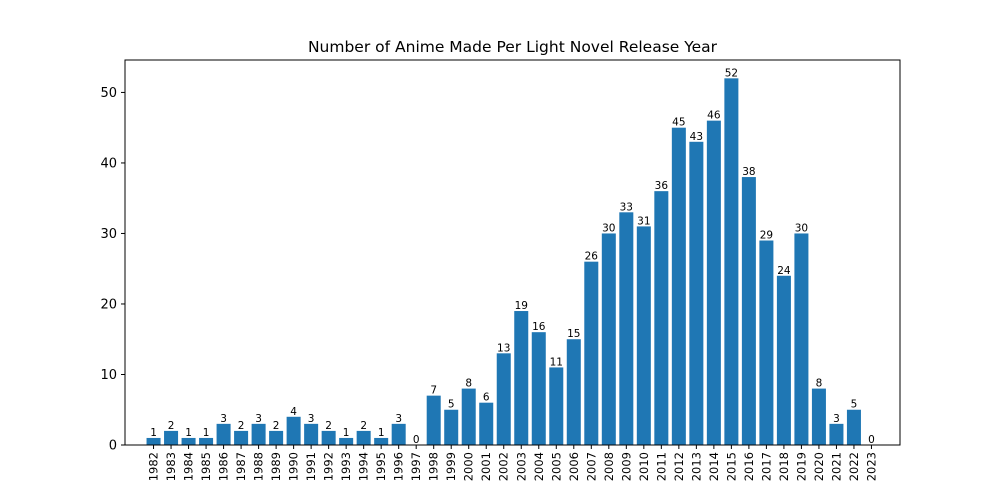 The width and height of the screenshot is (1000, 500). Describe the element at coordinates (696, 137) in the screenshot. I see `data-label-2013: 43` at that location.